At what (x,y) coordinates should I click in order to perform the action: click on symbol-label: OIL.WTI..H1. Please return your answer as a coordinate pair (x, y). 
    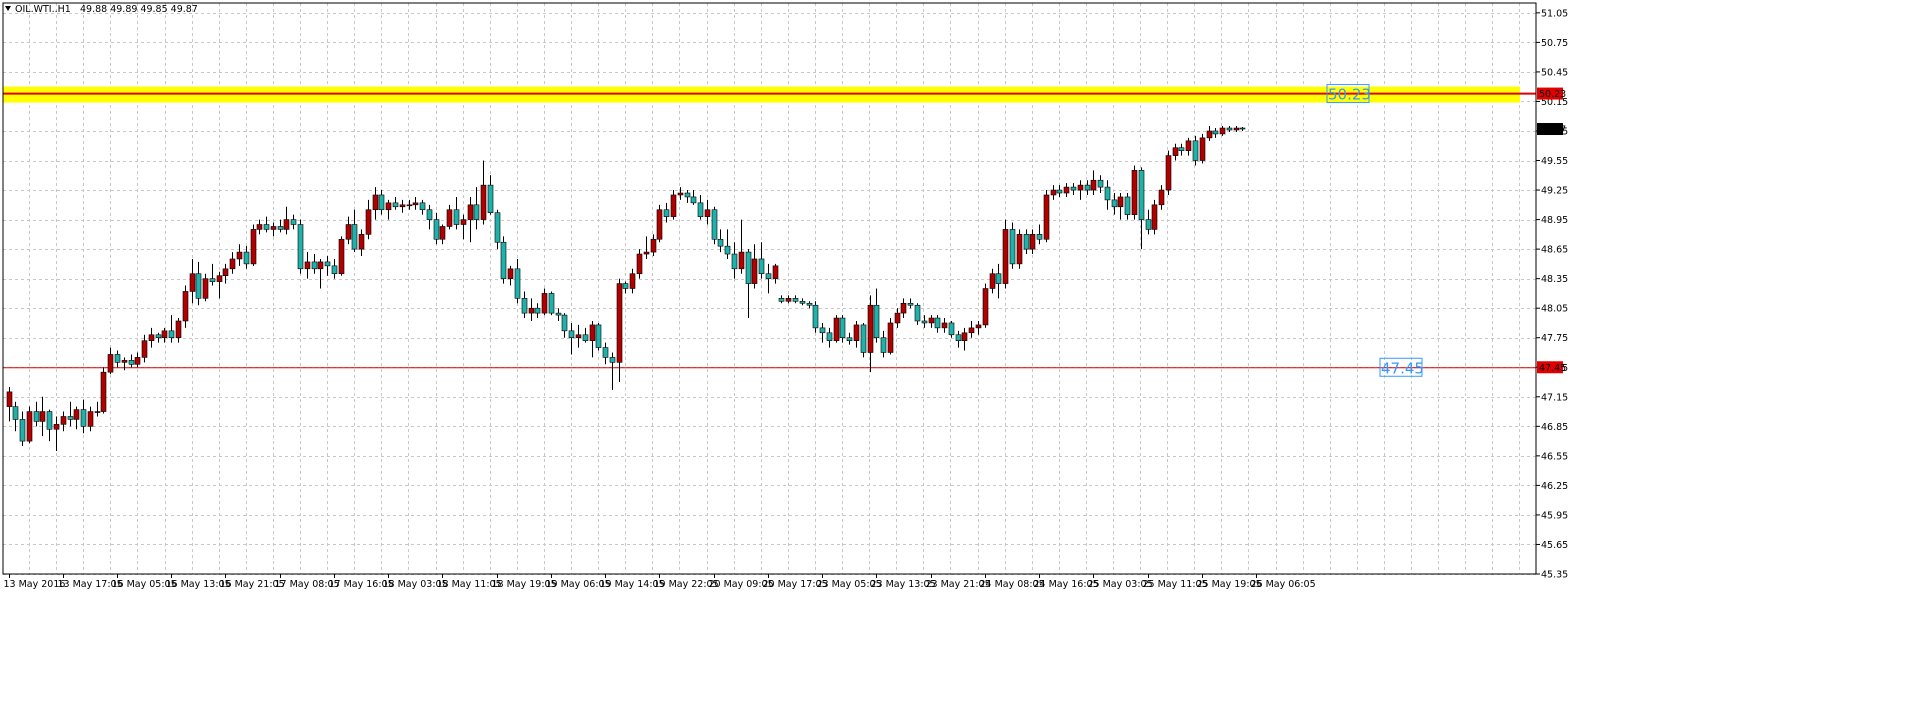
    Looking at the image, I should click on (43, 9).